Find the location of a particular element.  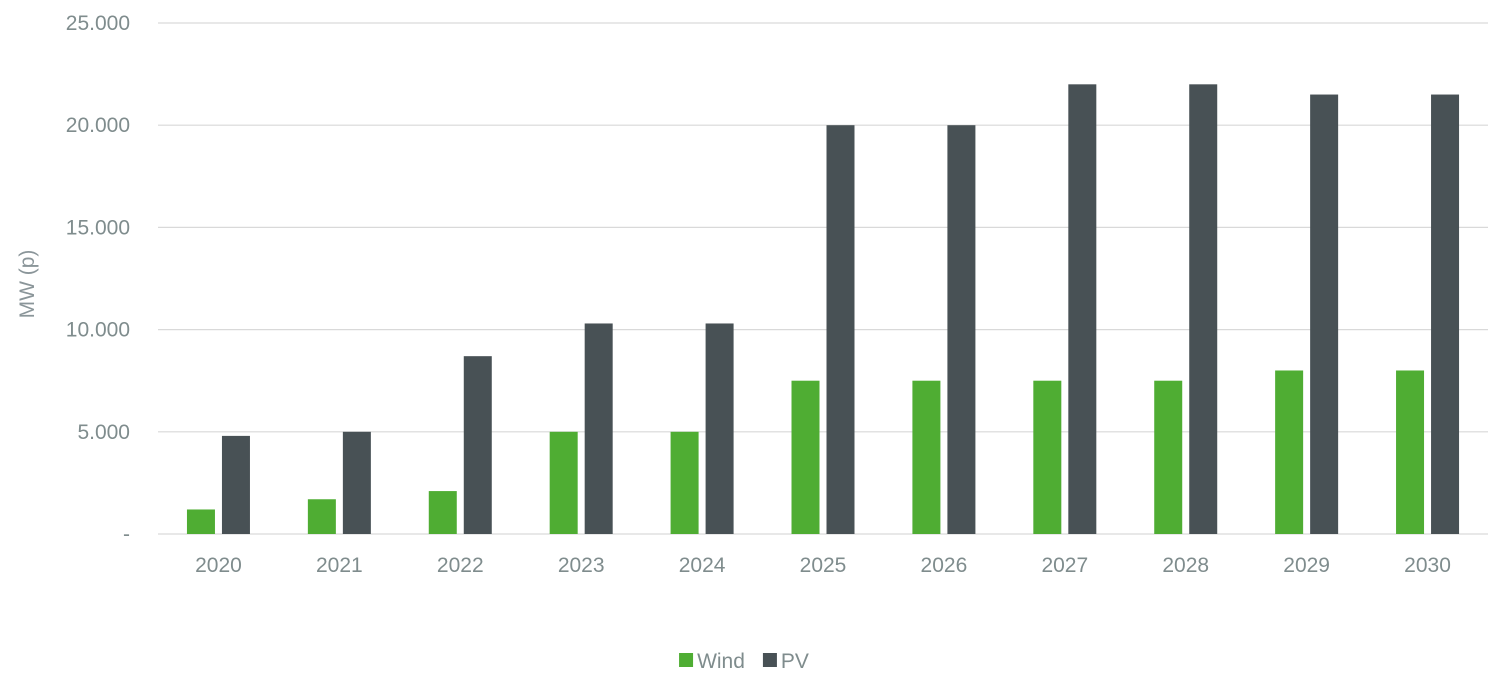

bar-wind-2023 is located at coordinates (563, 482).